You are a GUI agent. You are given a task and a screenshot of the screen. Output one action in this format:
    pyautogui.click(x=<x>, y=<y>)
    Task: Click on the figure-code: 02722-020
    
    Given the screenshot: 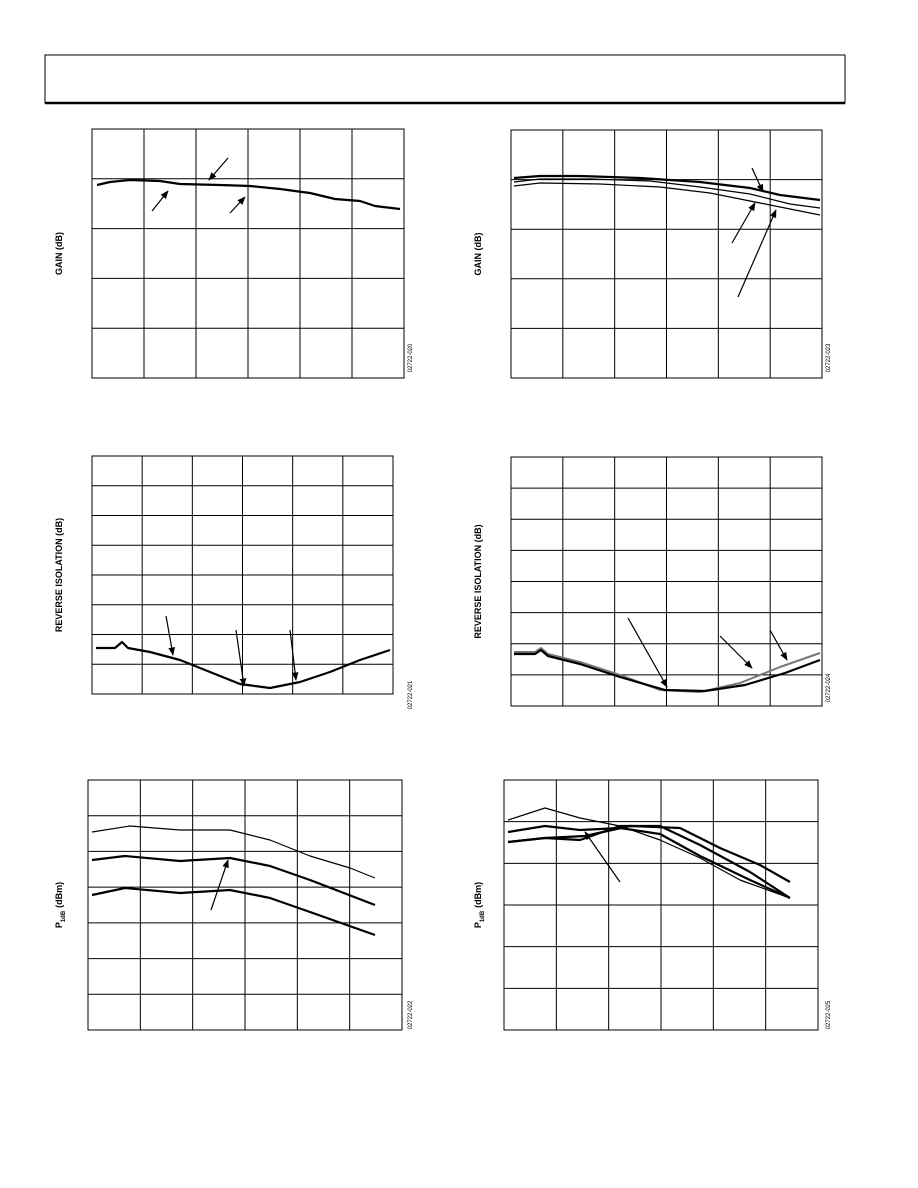 What is the action you would take?
    pyautogui.click(x=411, y=357)
    